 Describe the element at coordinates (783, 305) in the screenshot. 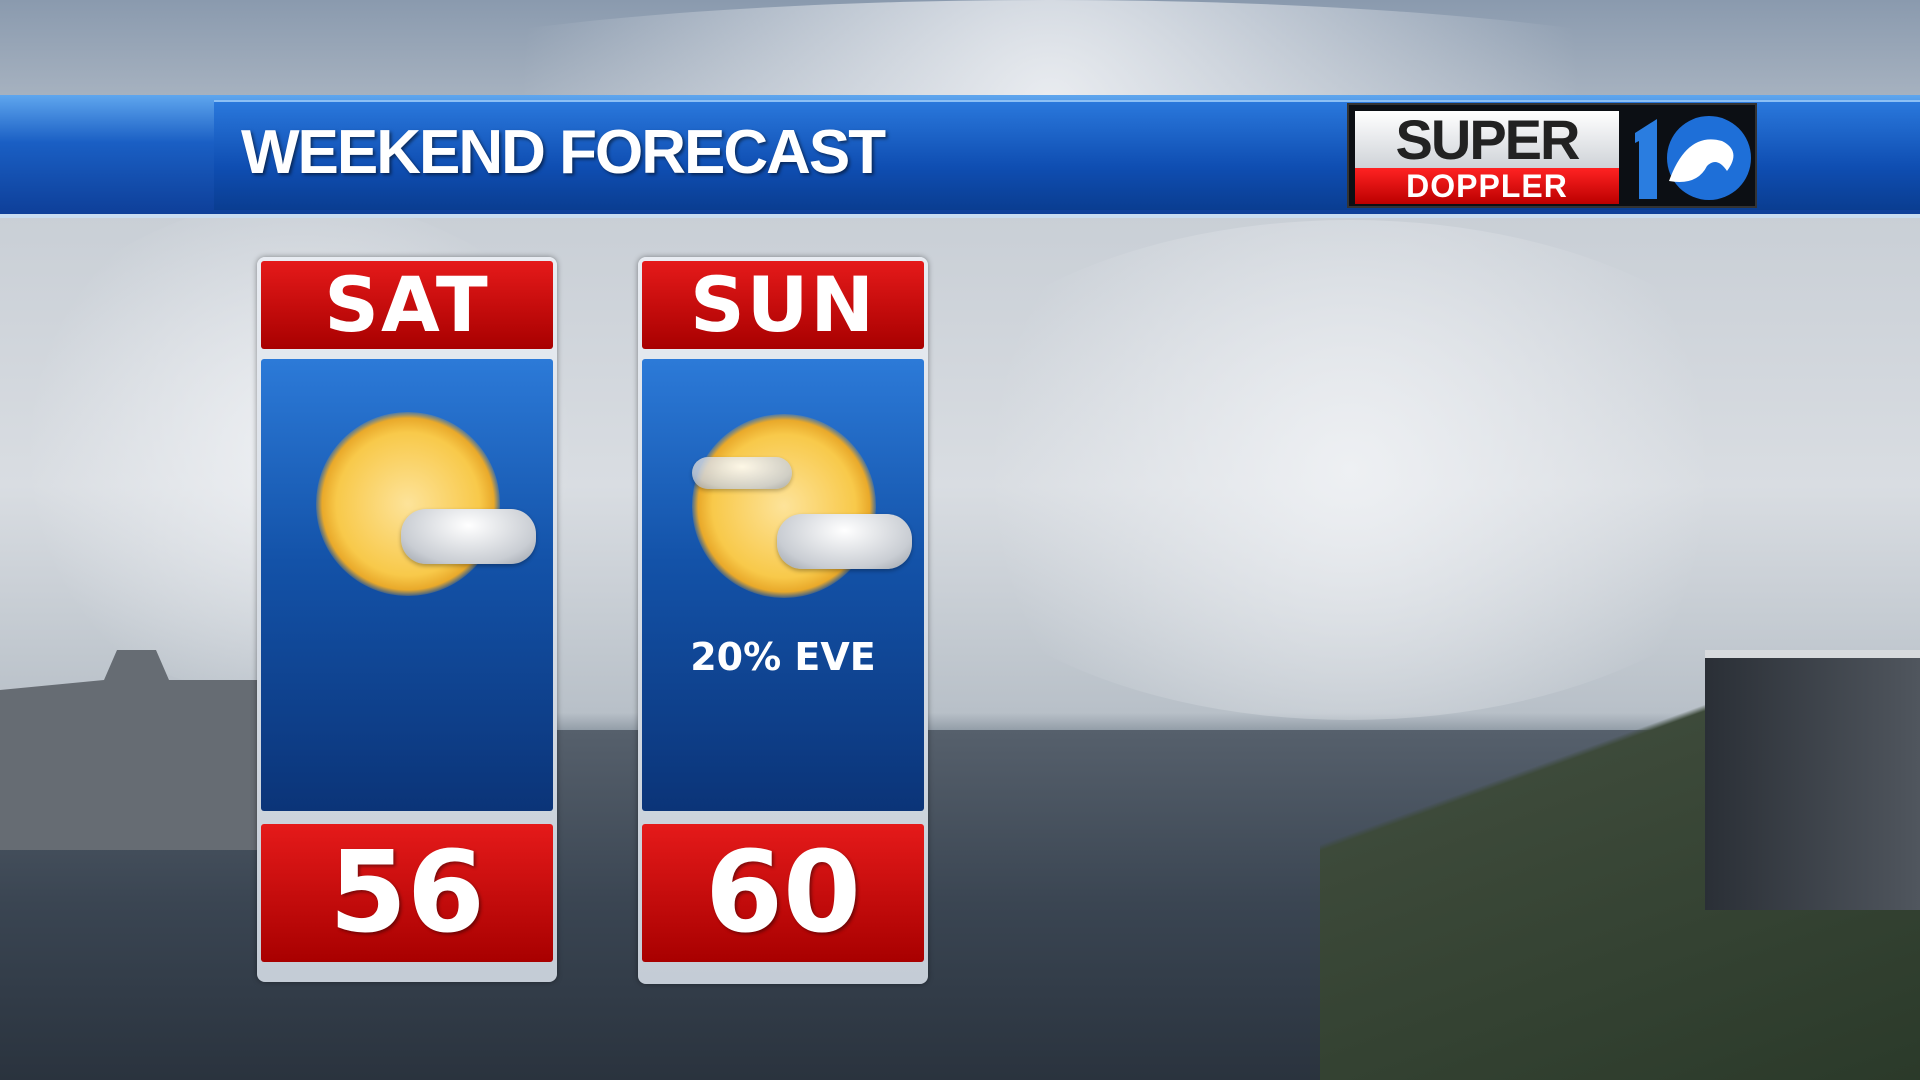

I see `day-label: SUN` at that location.